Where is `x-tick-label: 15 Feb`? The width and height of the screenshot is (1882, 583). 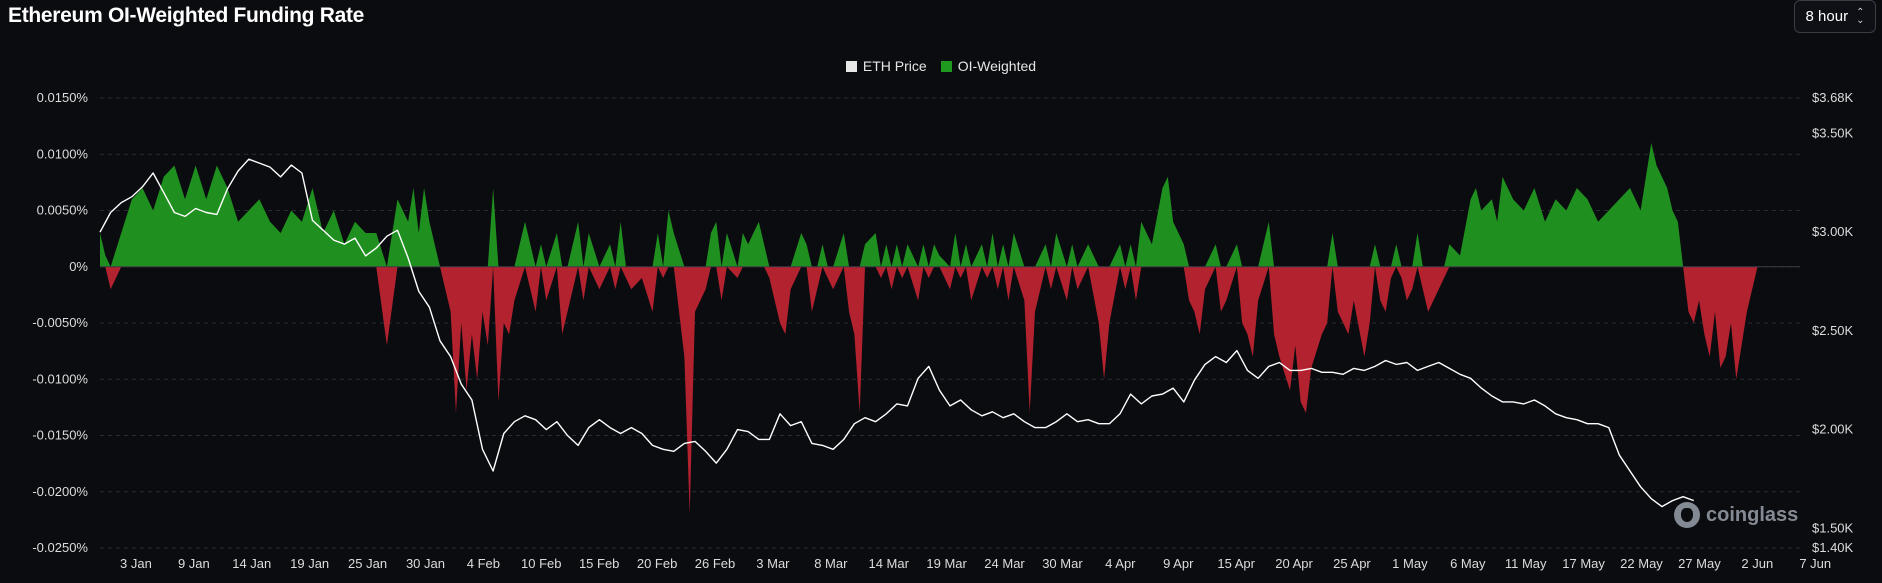
x-tick-label: 15 Feb is located at coordinates (599, 563).